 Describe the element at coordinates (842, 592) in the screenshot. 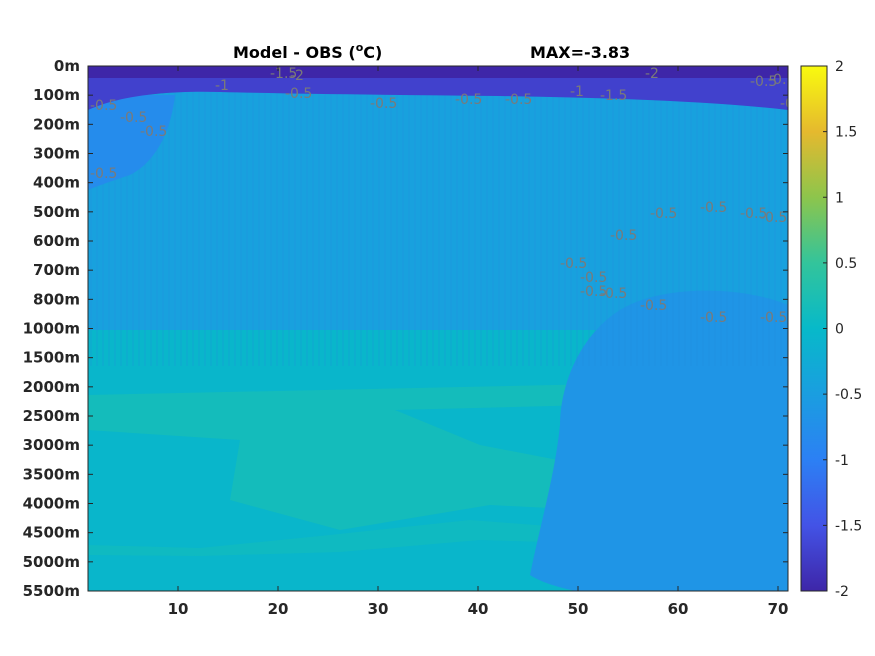

I see `colorbar-tick-label: -2` at that location.